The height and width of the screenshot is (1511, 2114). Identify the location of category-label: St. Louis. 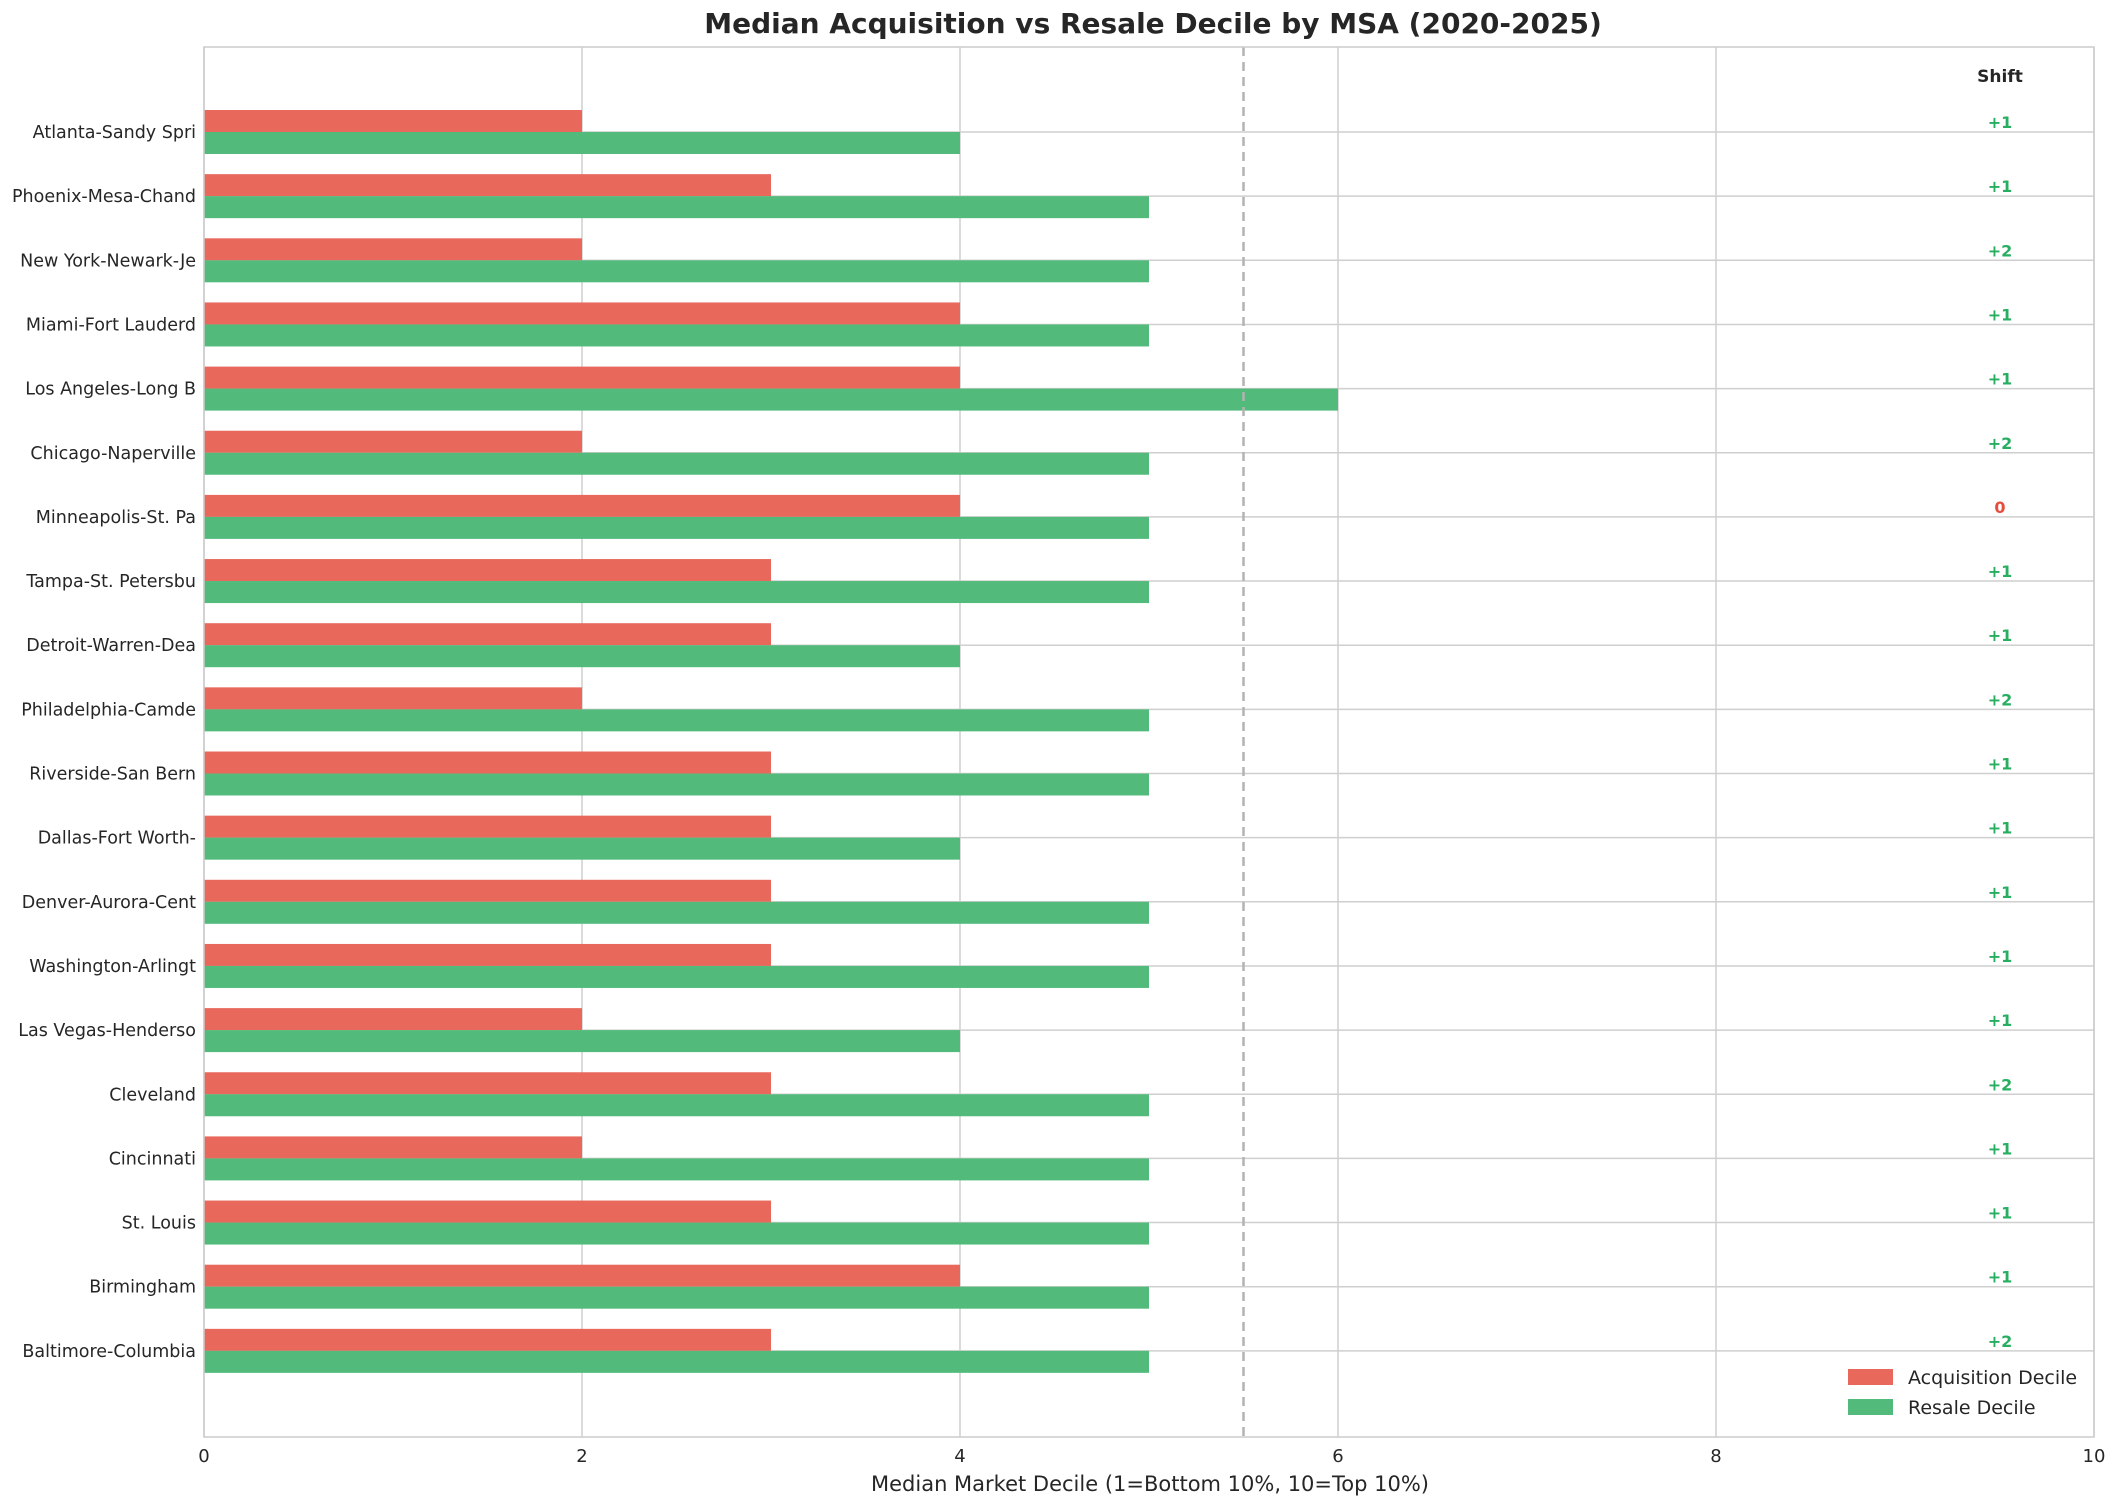
(159, 1224).